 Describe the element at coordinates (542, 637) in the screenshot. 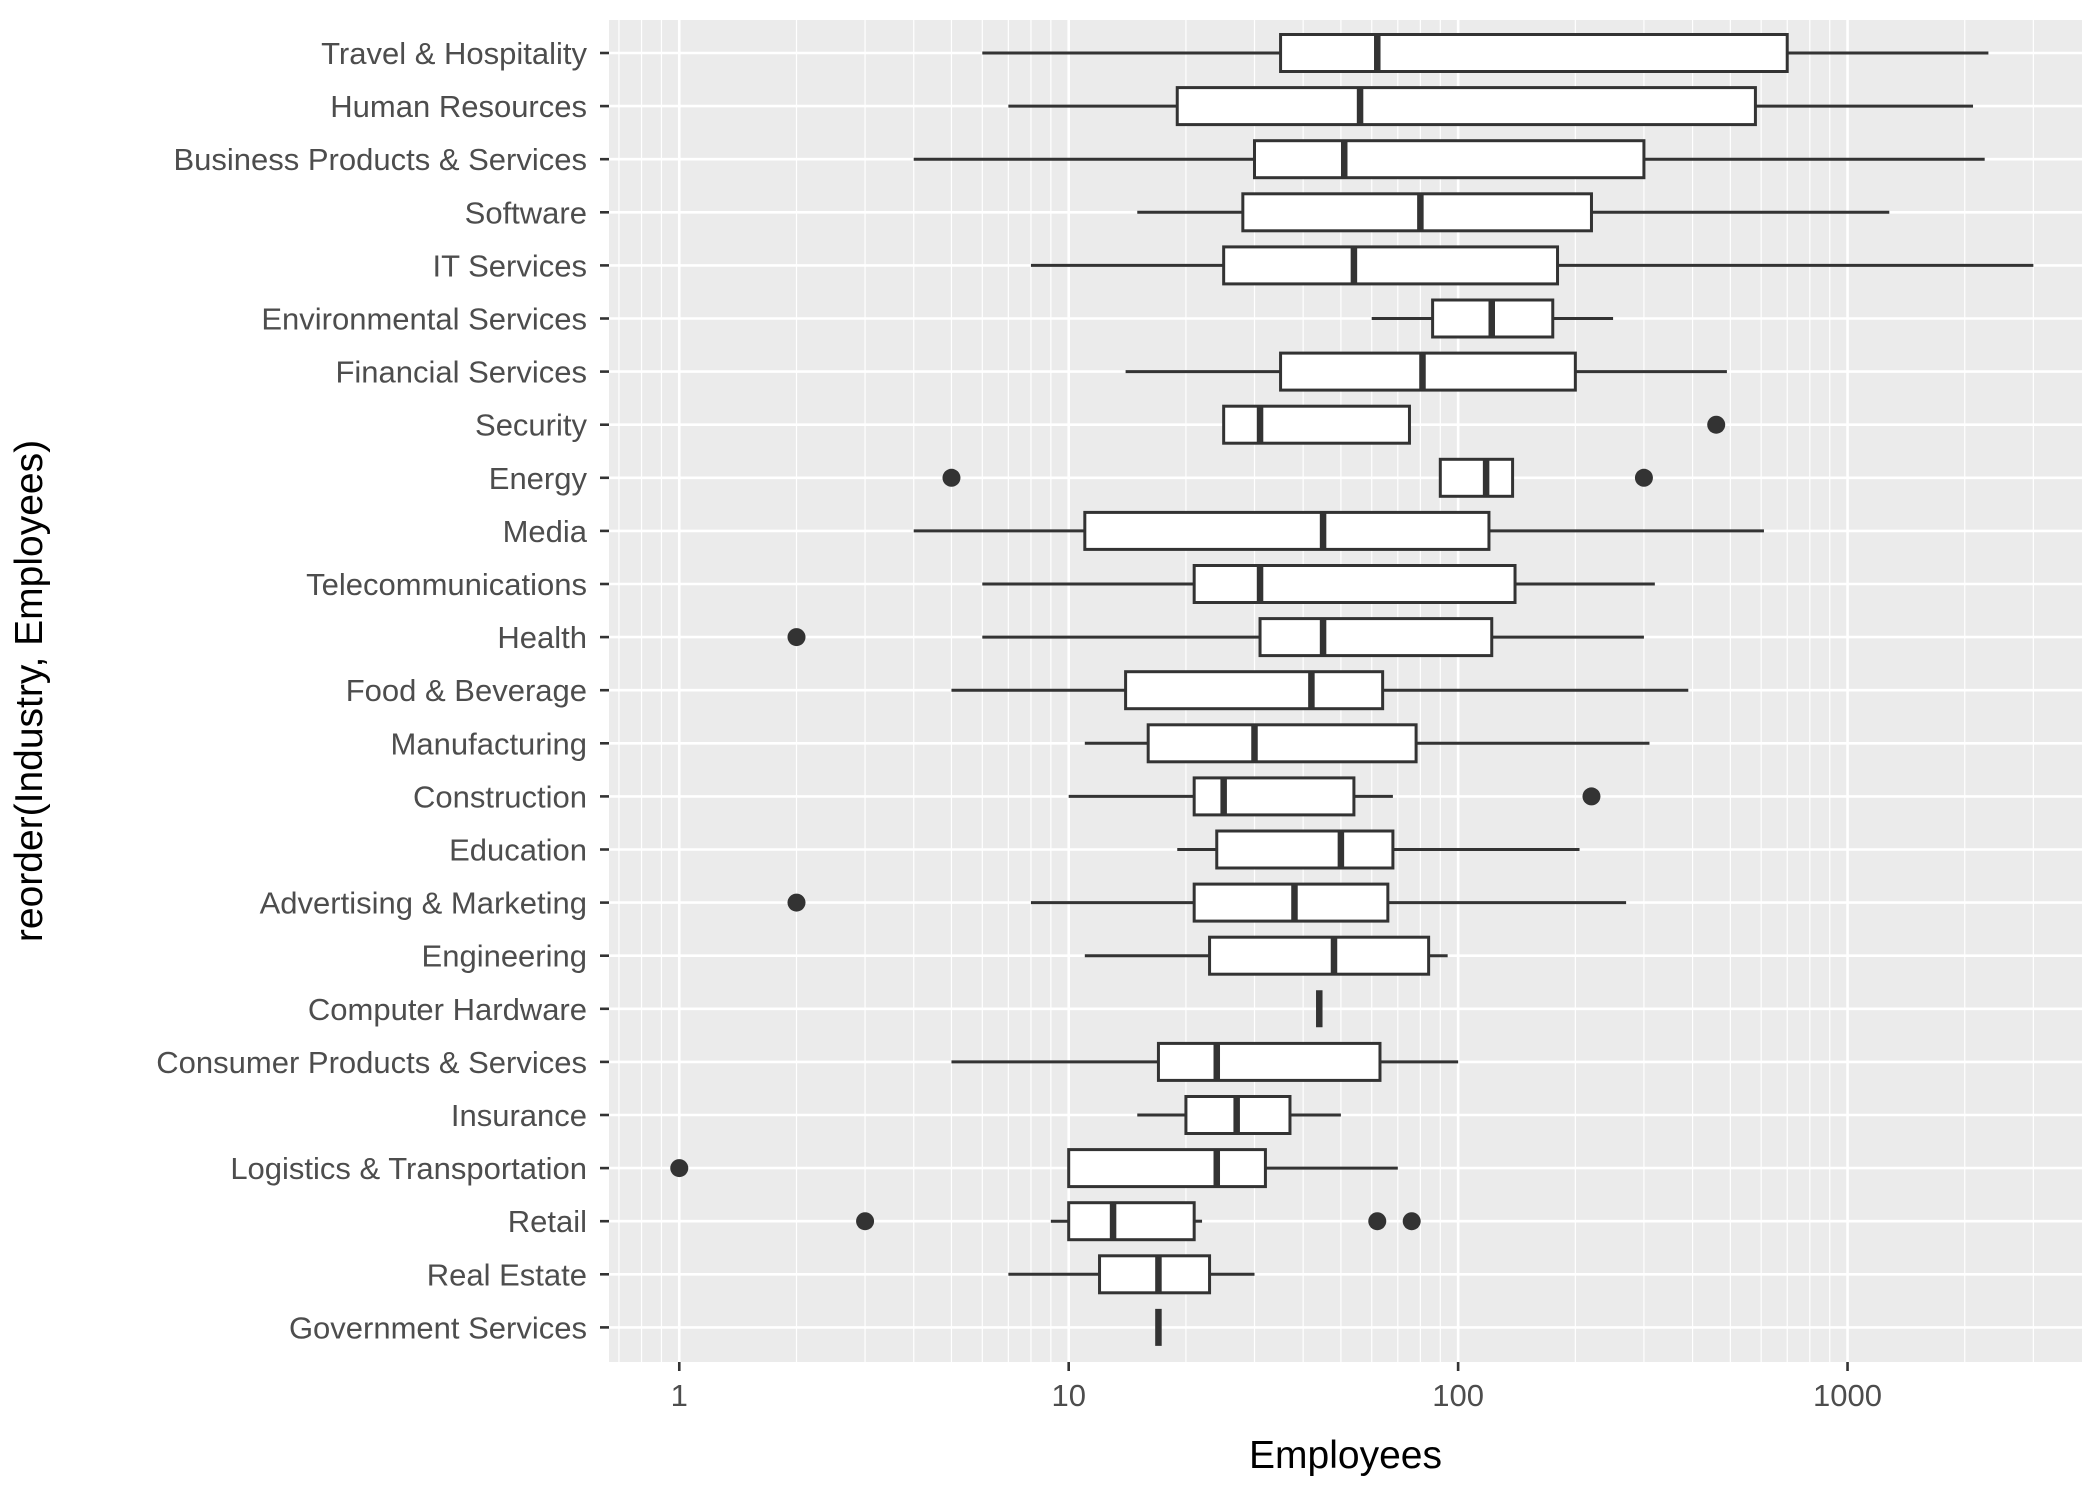

I see `y-tick-label: Health` at that location.